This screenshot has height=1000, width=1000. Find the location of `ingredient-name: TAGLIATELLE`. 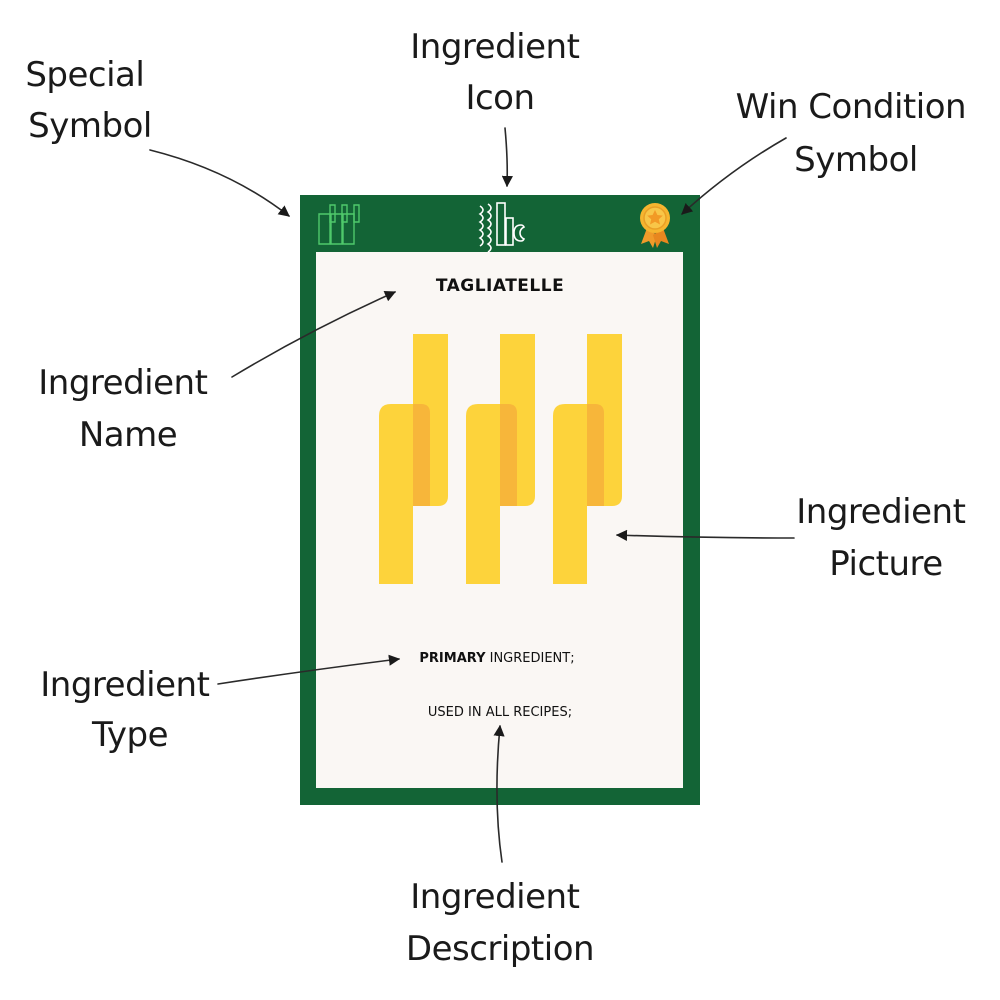

ingredient-name: TAGLIATELLE is located at coordinates (500, 286).